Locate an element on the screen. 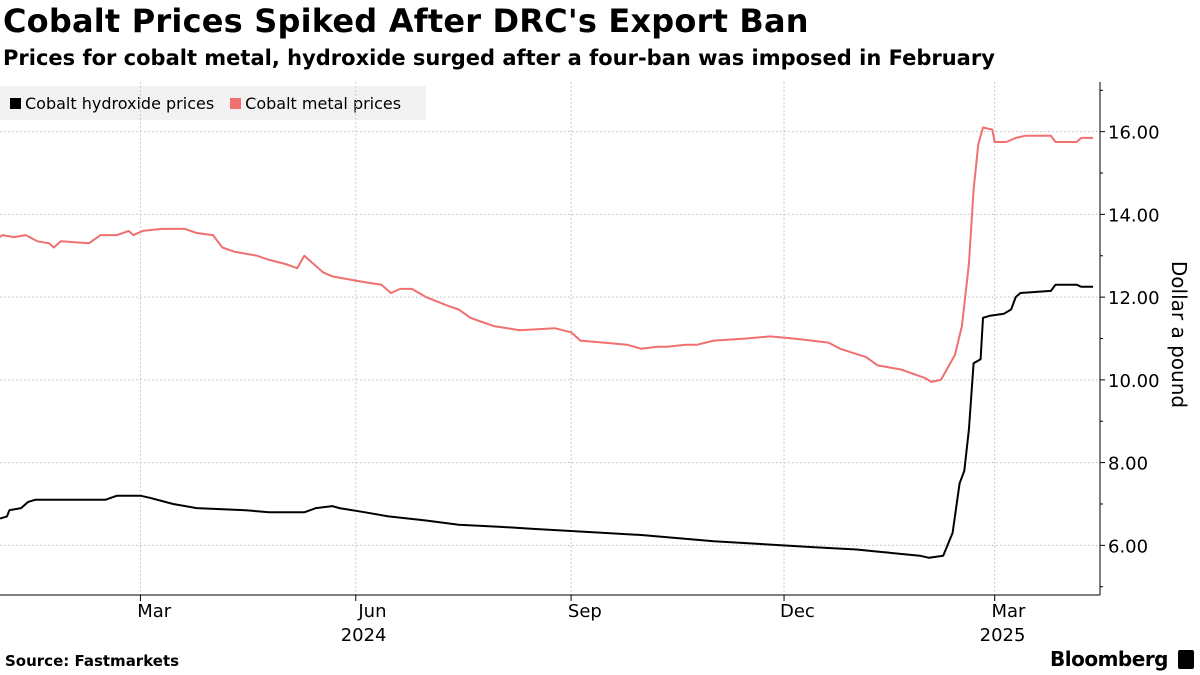 Image resolution: width=1200 pixels, height=675 pixels. y-tick-label-4: 14.00 is located at coordinates (1134, 215).